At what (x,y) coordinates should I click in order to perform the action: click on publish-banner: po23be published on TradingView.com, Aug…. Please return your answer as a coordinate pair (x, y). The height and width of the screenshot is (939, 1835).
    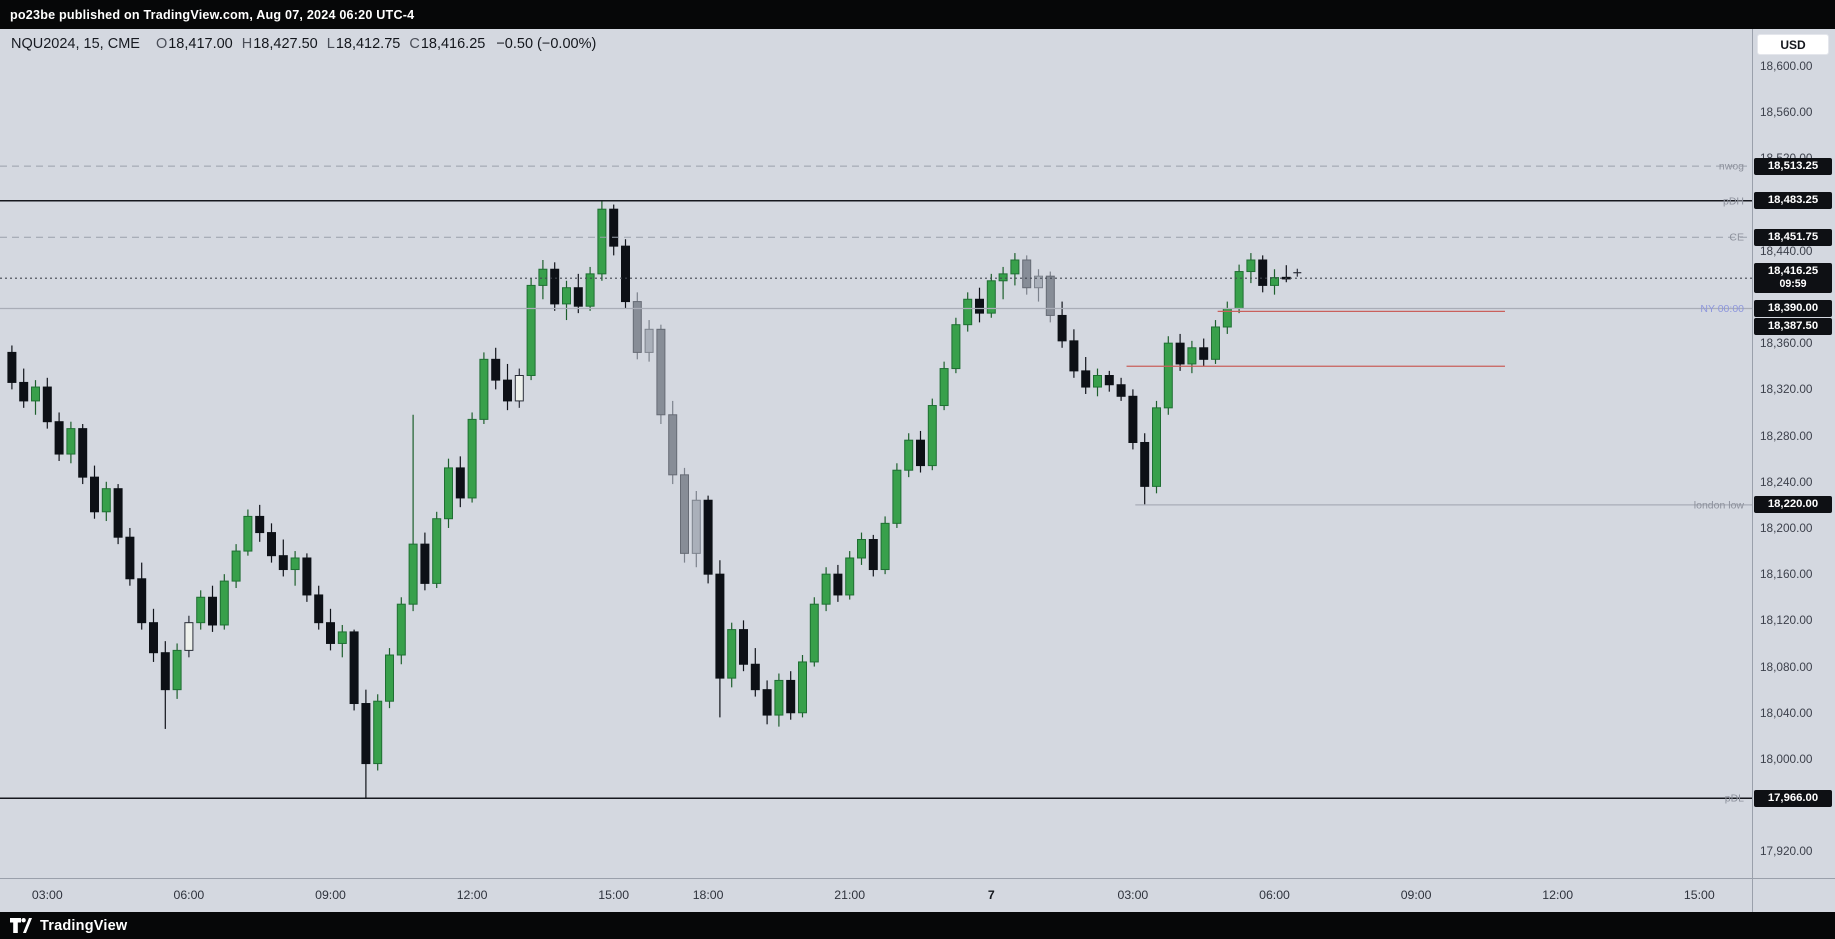
    Looking at the image, I should click on (917, 14).